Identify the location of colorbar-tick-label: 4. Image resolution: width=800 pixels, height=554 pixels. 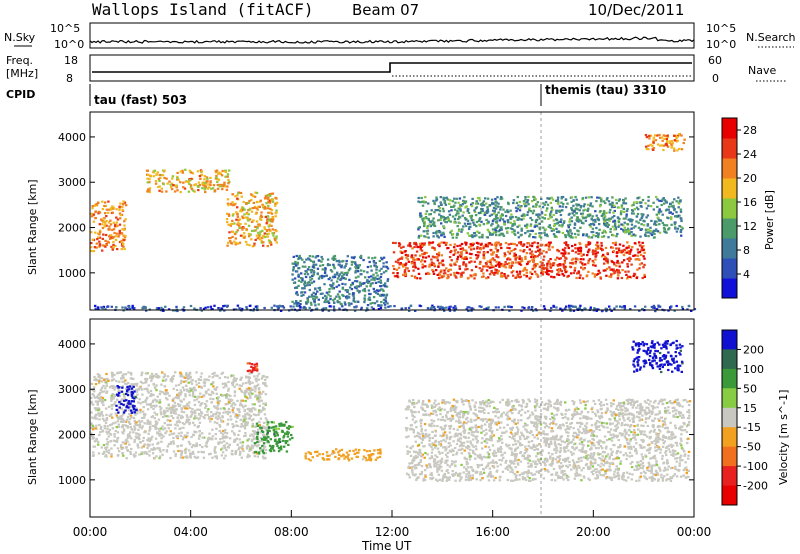
(746, 274).